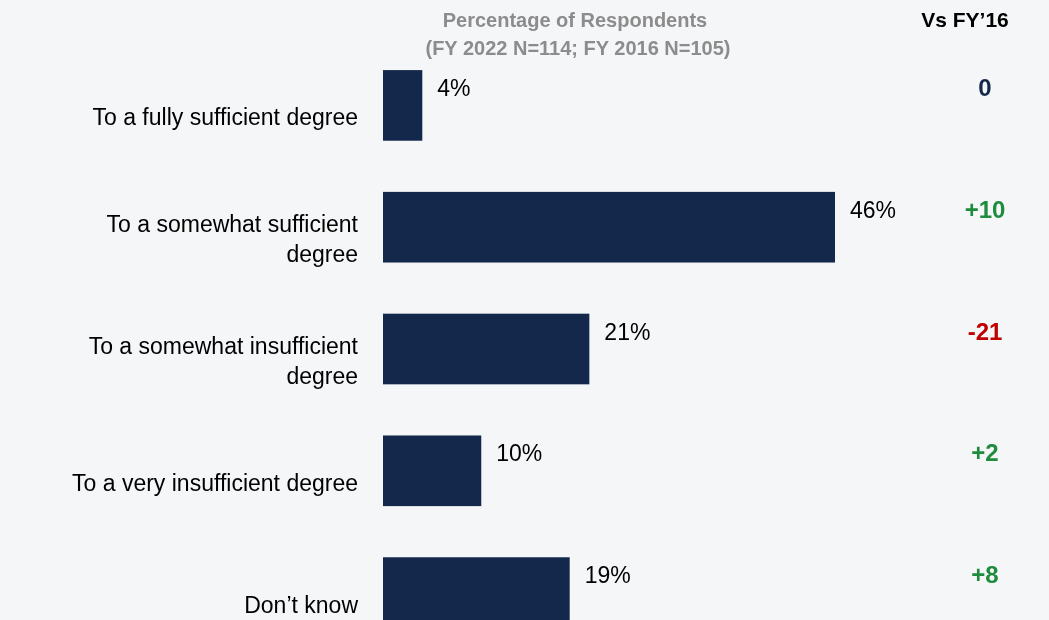  What do you see at coordinates (627, 331) in the screenshot?
I see `data-label: 21%` at bounding box center [627, 331].